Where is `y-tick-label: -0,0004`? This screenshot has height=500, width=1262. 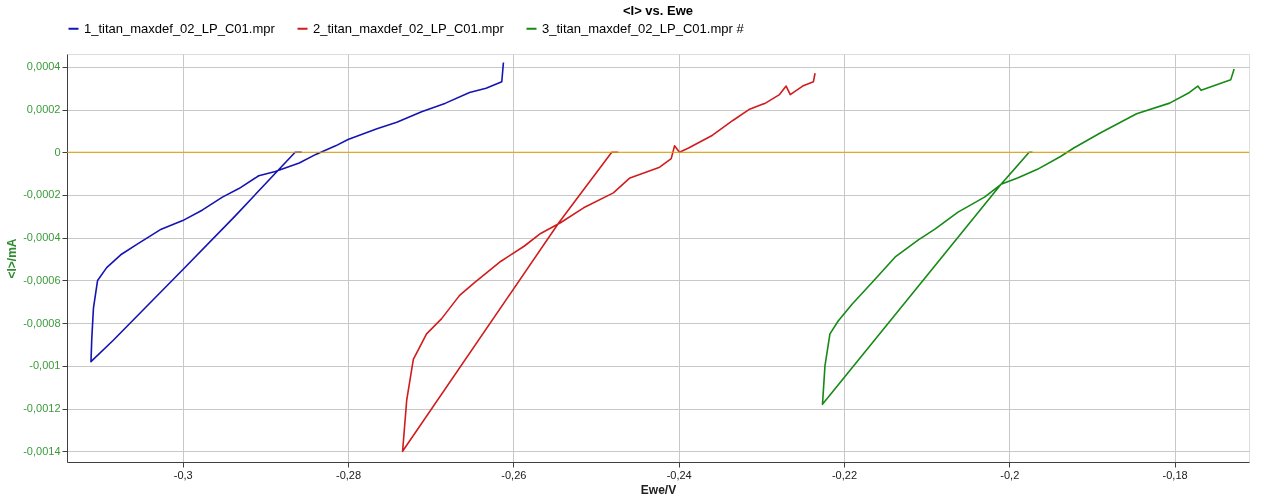 y-tick-label: -0,0004 is located at coordinates (42, 237).